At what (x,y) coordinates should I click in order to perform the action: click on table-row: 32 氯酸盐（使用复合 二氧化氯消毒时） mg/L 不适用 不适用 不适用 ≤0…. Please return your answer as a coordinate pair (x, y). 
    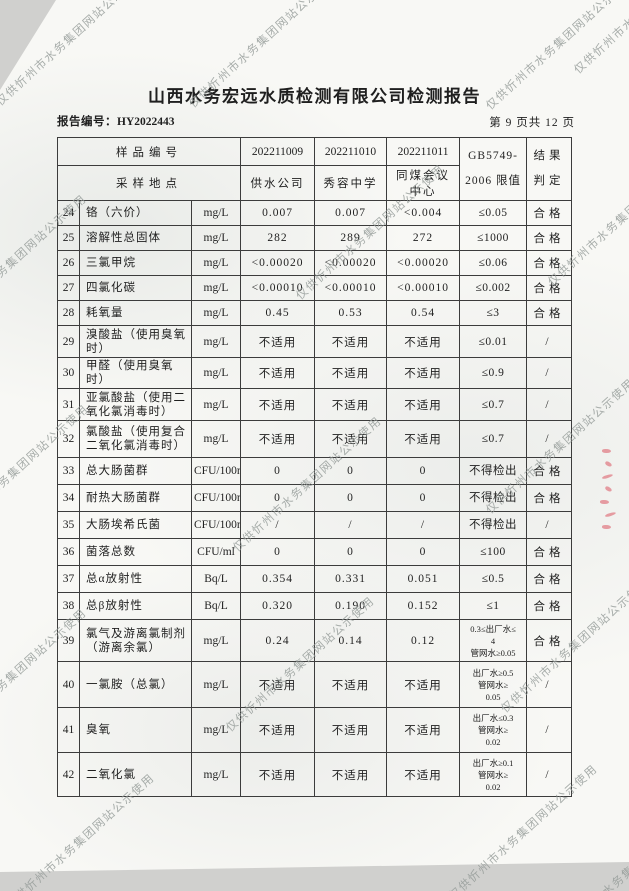
    Looking at the image, I should click on (315, 439).